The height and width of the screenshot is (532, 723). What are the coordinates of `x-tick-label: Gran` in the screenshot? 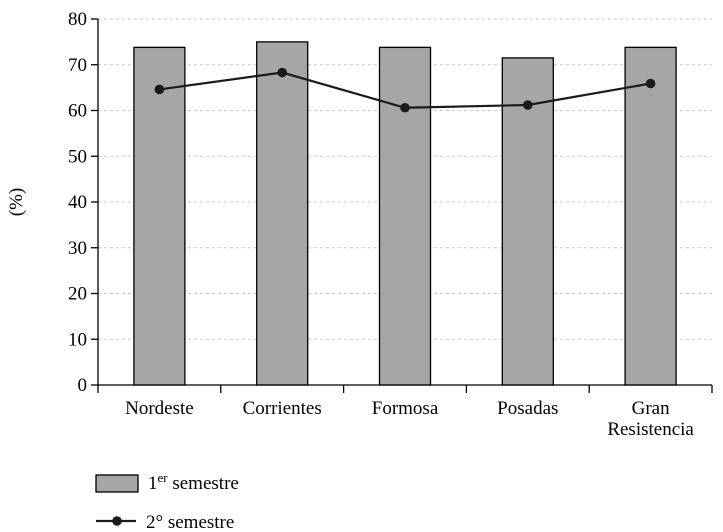 It's located at (651, 408).